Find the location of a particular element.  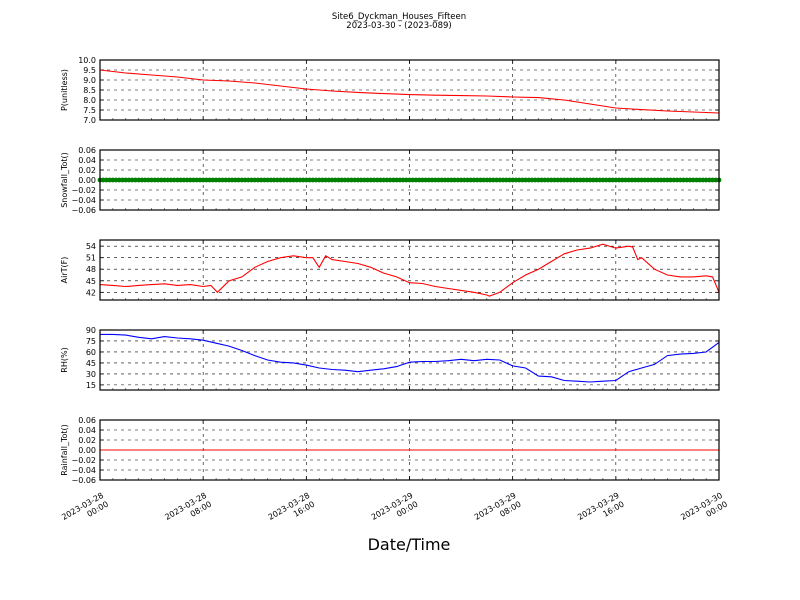

y-tick-label: 9.0 is located at coordinates (89, 80).